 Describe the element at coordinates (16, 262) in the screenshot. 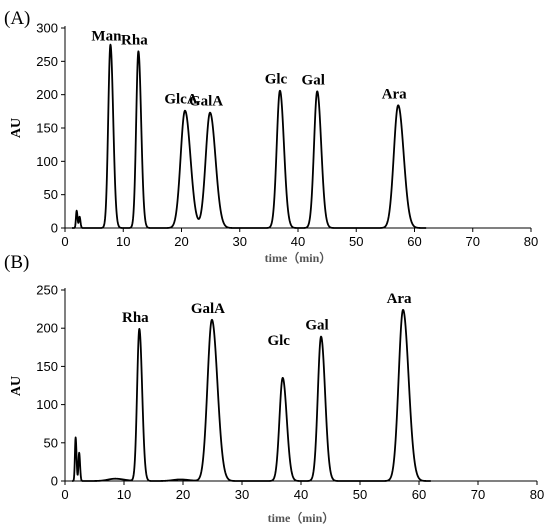

I see `panel-label: (B)` at that location.